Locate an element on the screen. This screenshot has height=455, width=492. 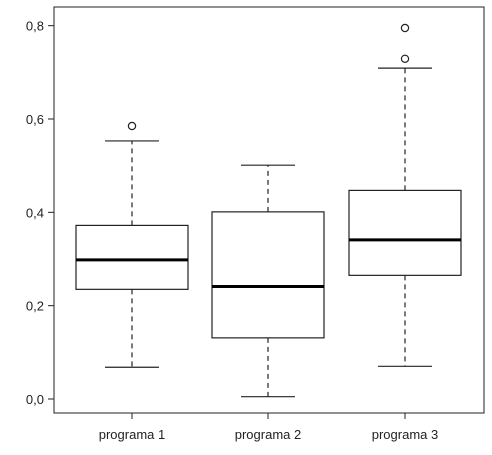
y-tick-label: 0,8 is located at coordinates (35, 26).